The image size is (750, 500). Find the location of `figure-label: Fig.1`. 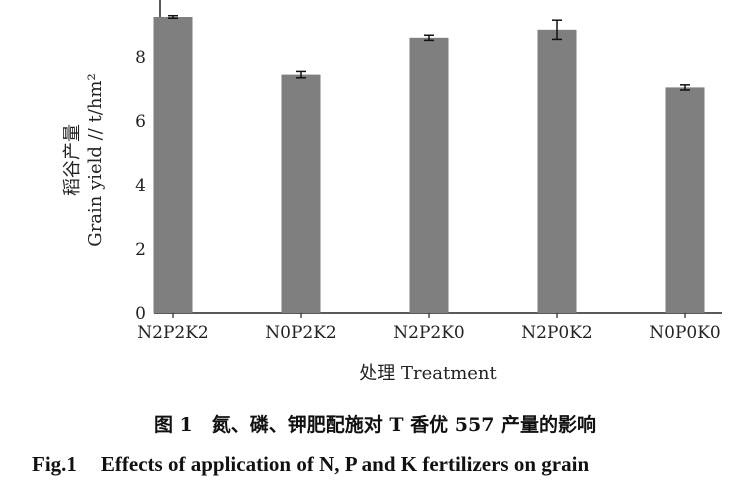

figure-label: Fig.1 is located at coordinates (54, 464).